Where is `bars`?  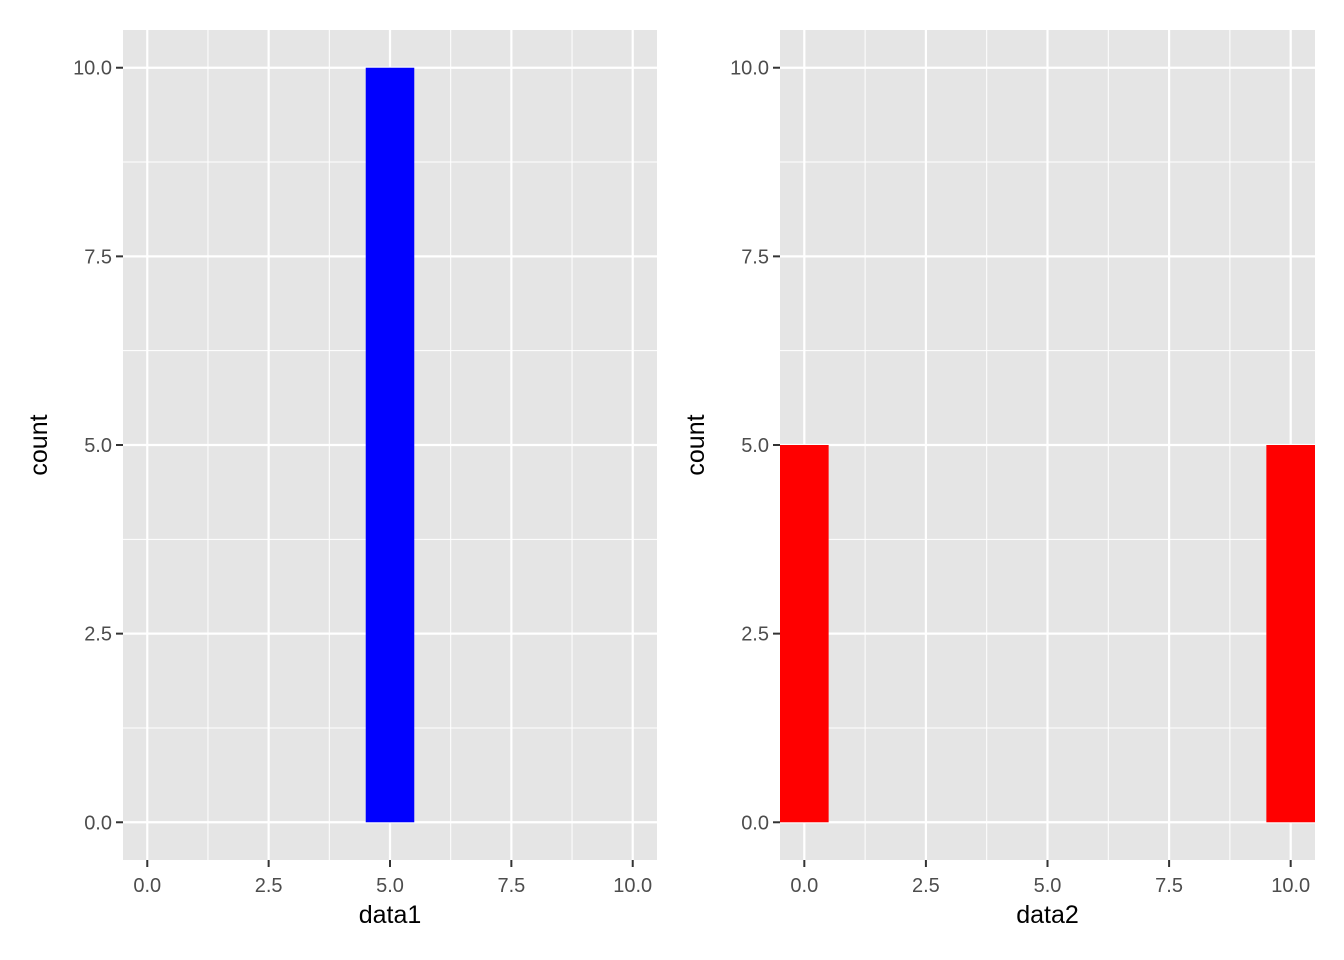
bars is located at coordinates (390, 445).